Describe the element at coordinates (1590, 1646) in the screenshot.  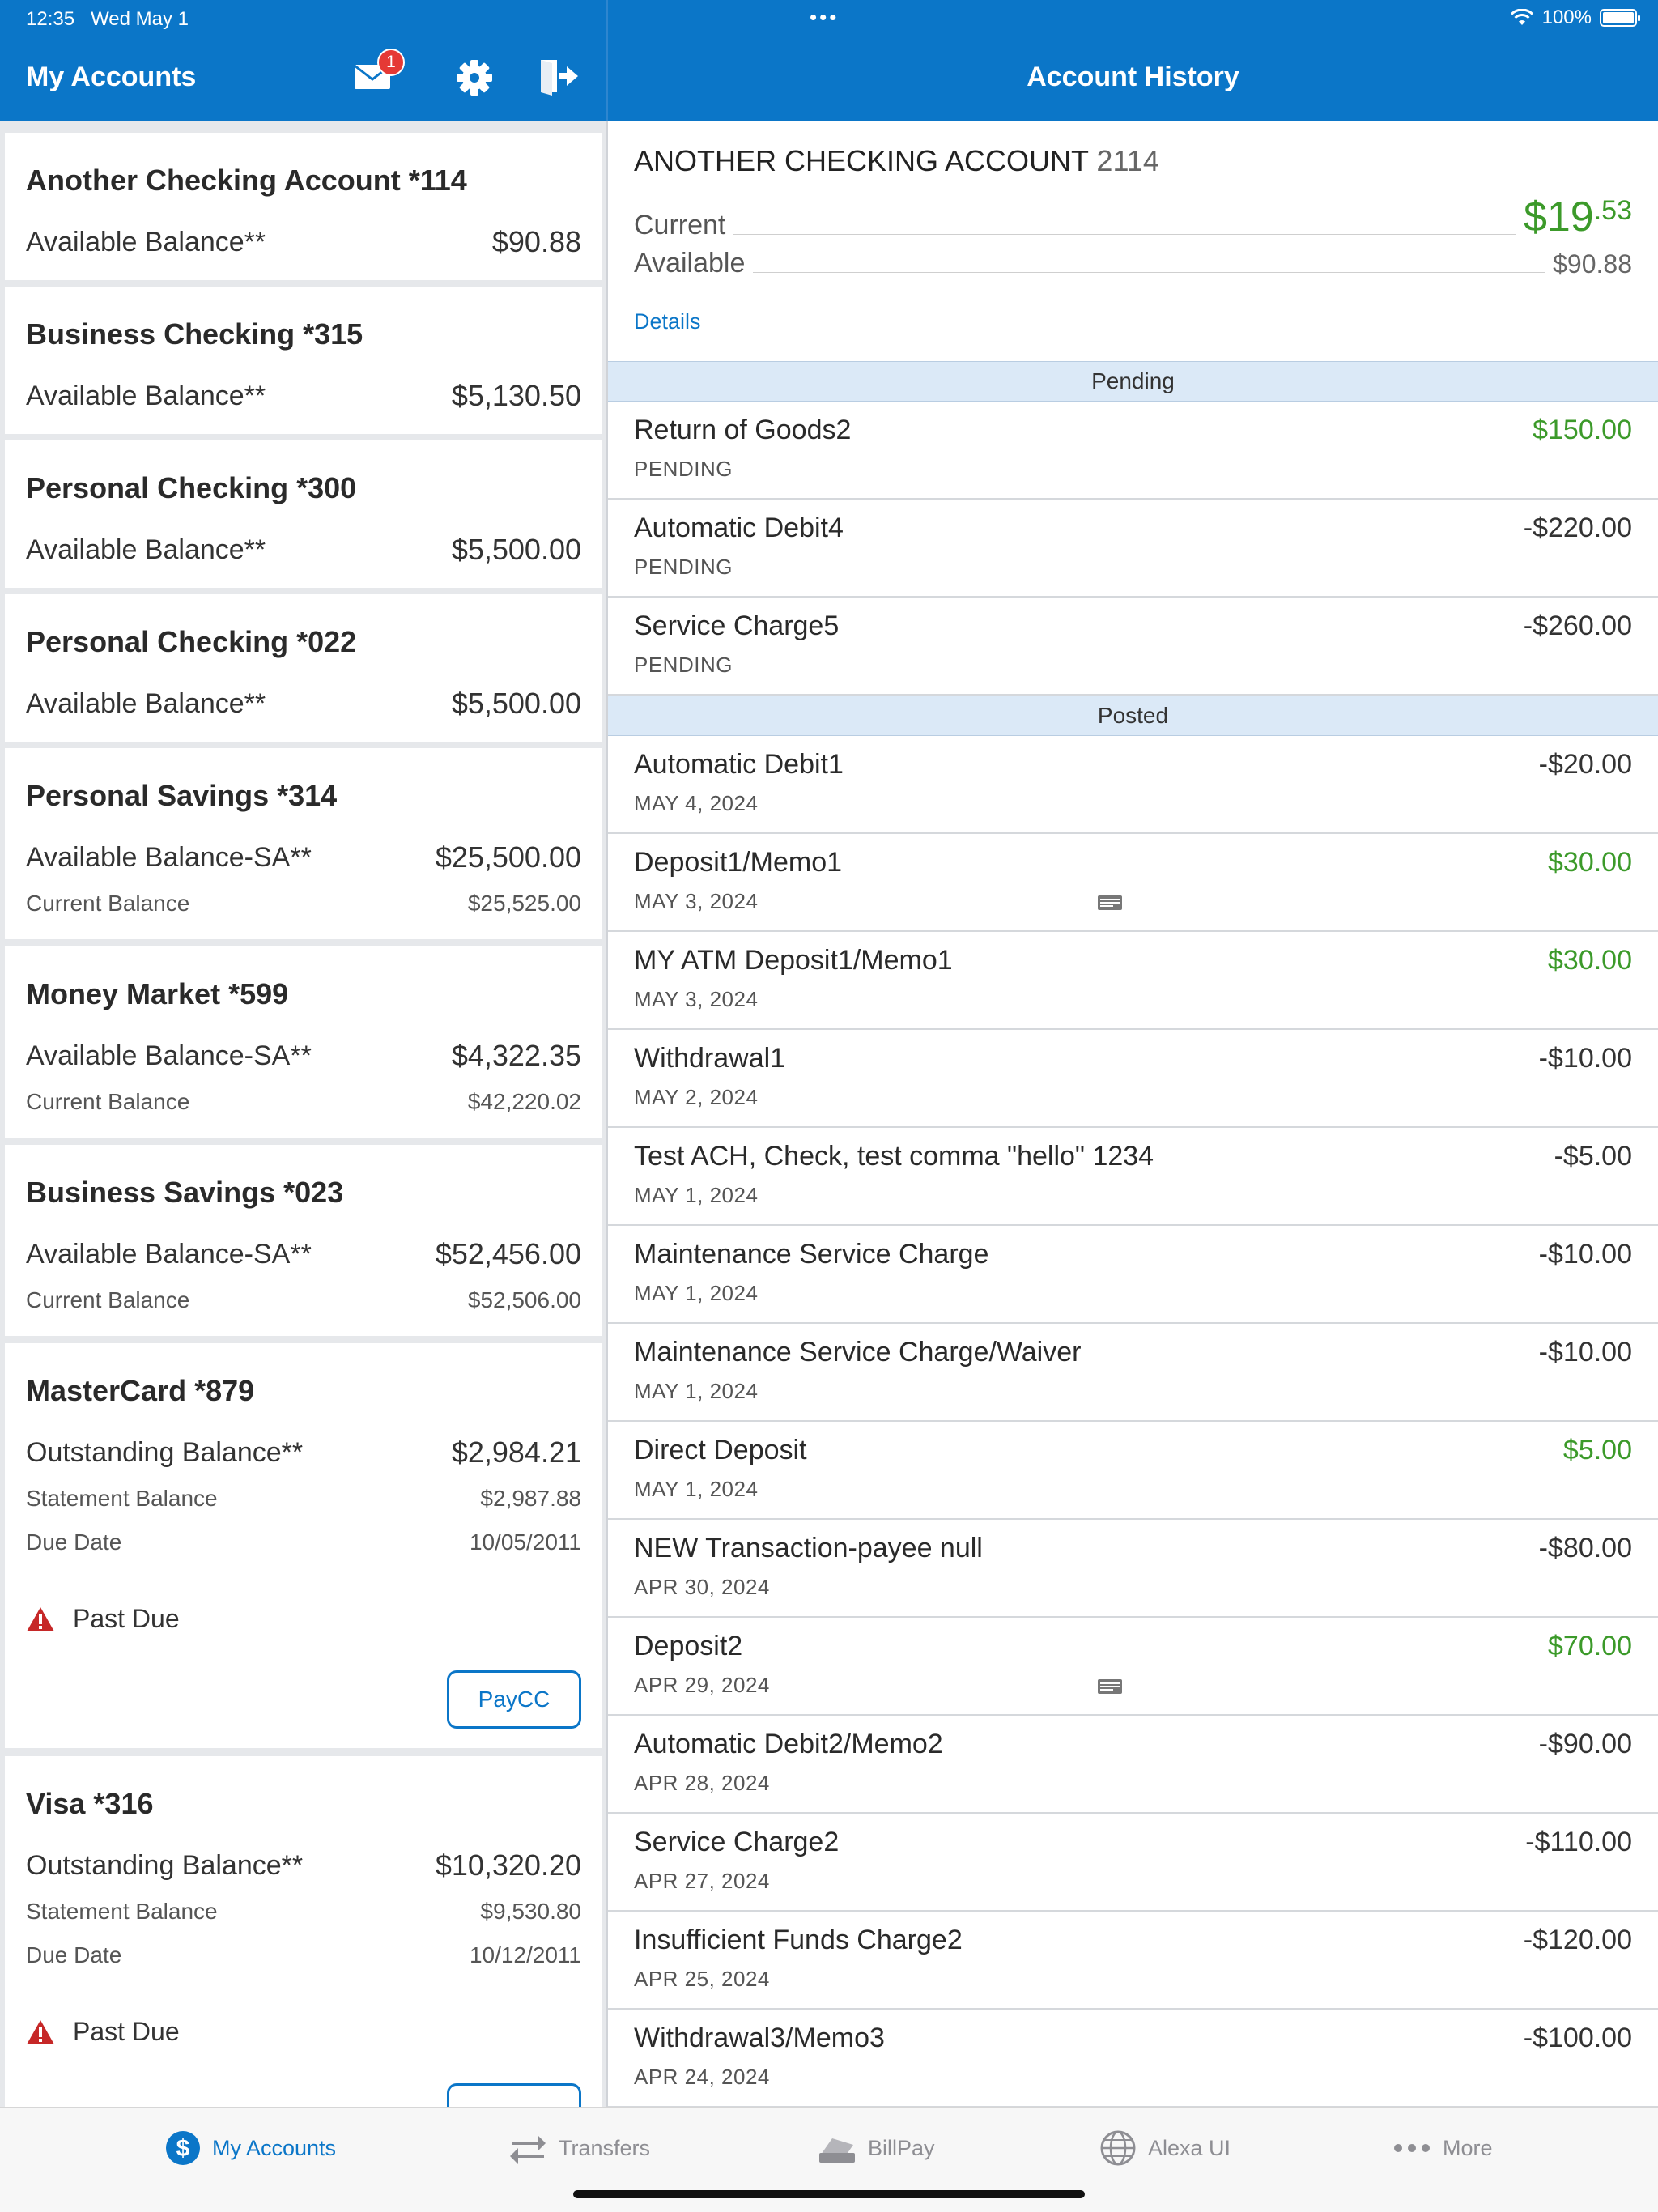
I see `transaction-amount: $70.00` at that location.